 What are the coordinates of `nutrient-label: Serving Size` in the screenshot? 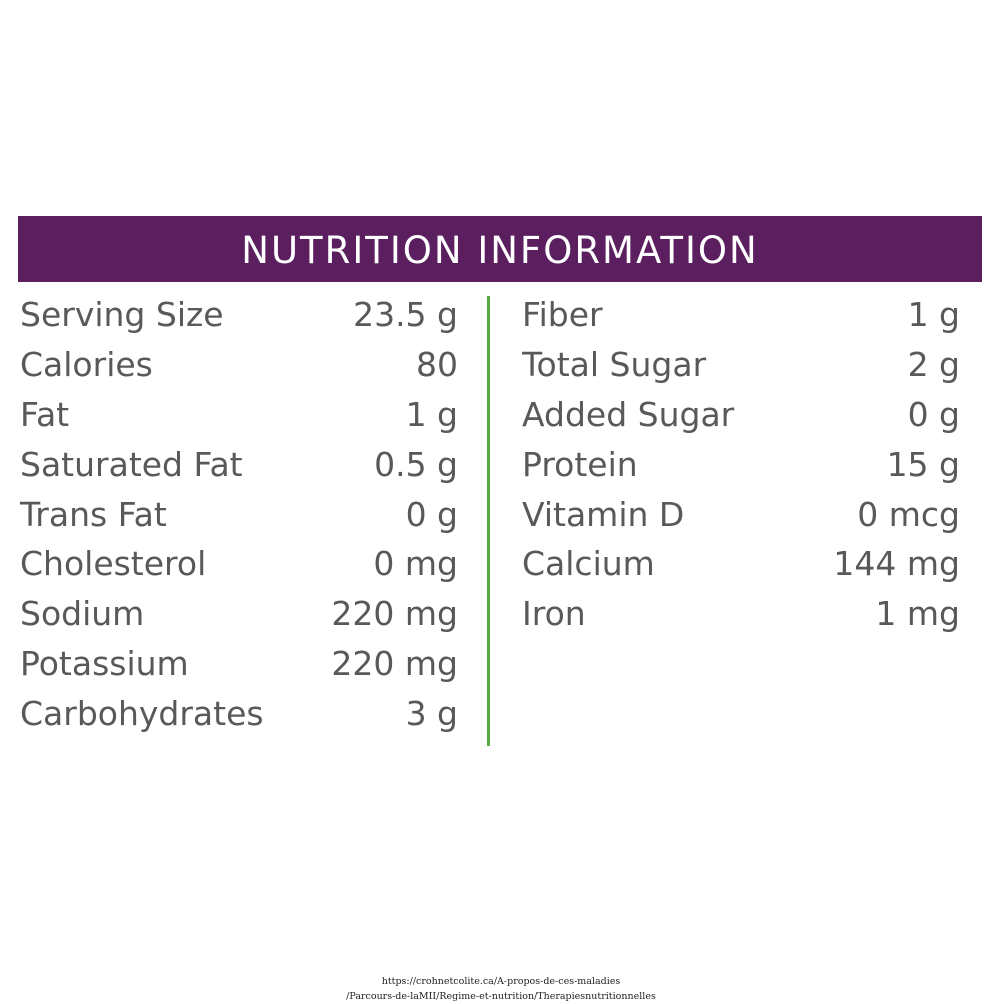 It's located at (122, 315).